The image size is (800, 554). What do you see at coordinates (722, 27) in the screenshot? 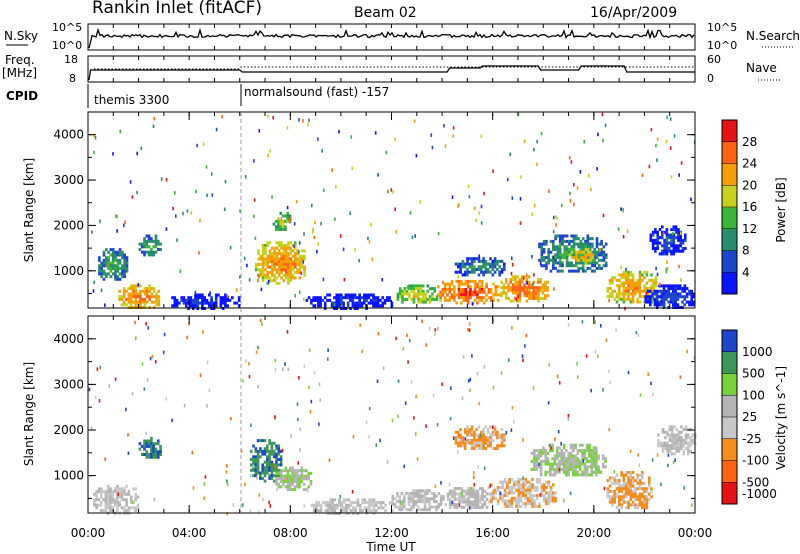
I see `nsearch-tick-top: 10^5` at bounding box center [722, 27].